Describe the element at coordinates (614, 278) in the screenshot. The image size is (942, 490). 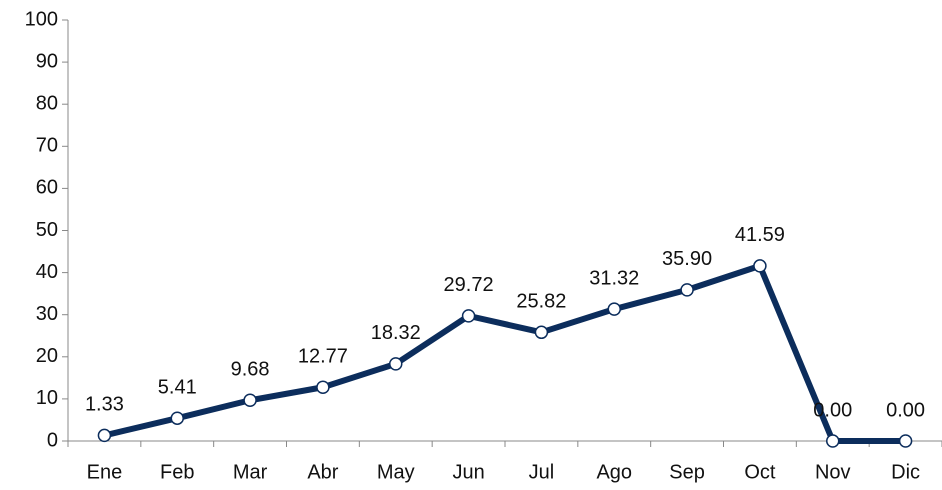
I see `data-label: 31.32` at that location.